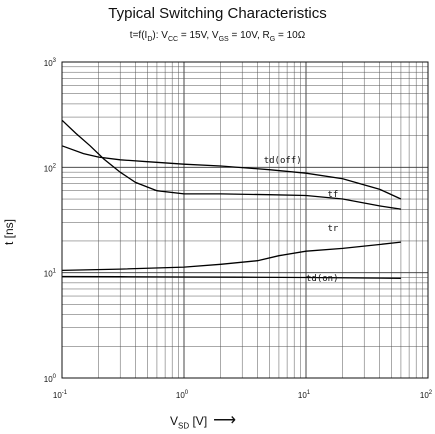 The height and width of the screenshot is (434, 435). I want to click on subtitle-part: = 10V, R, so click(249, 35).